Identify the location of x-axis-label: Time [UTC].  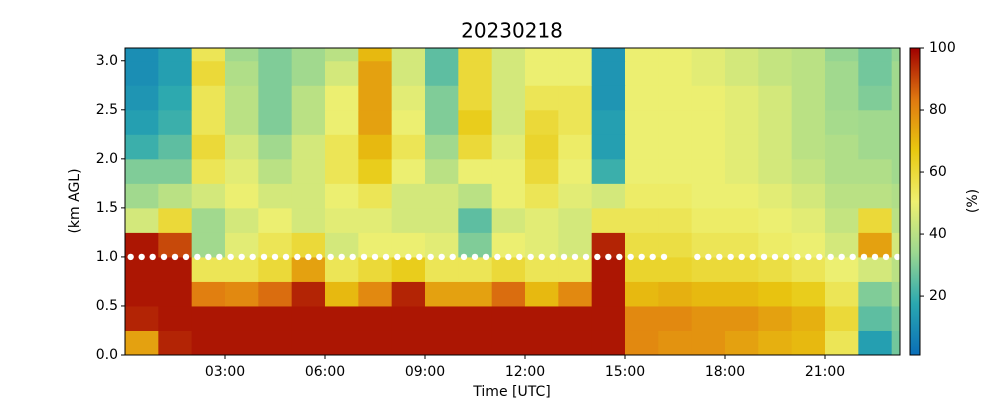
(511, 392).